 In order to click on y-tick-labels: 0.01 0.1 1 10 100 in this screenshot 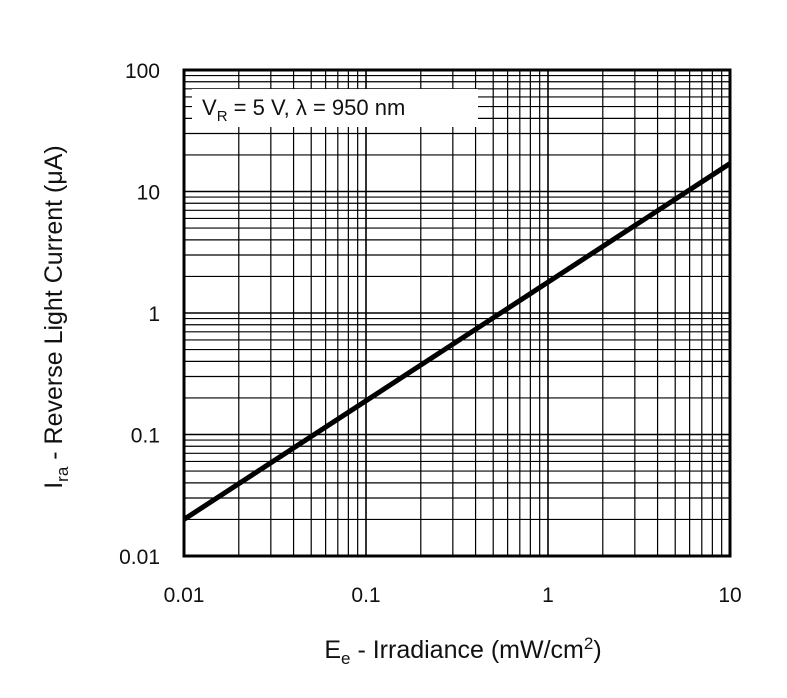, I will do `click(139, 314)`.